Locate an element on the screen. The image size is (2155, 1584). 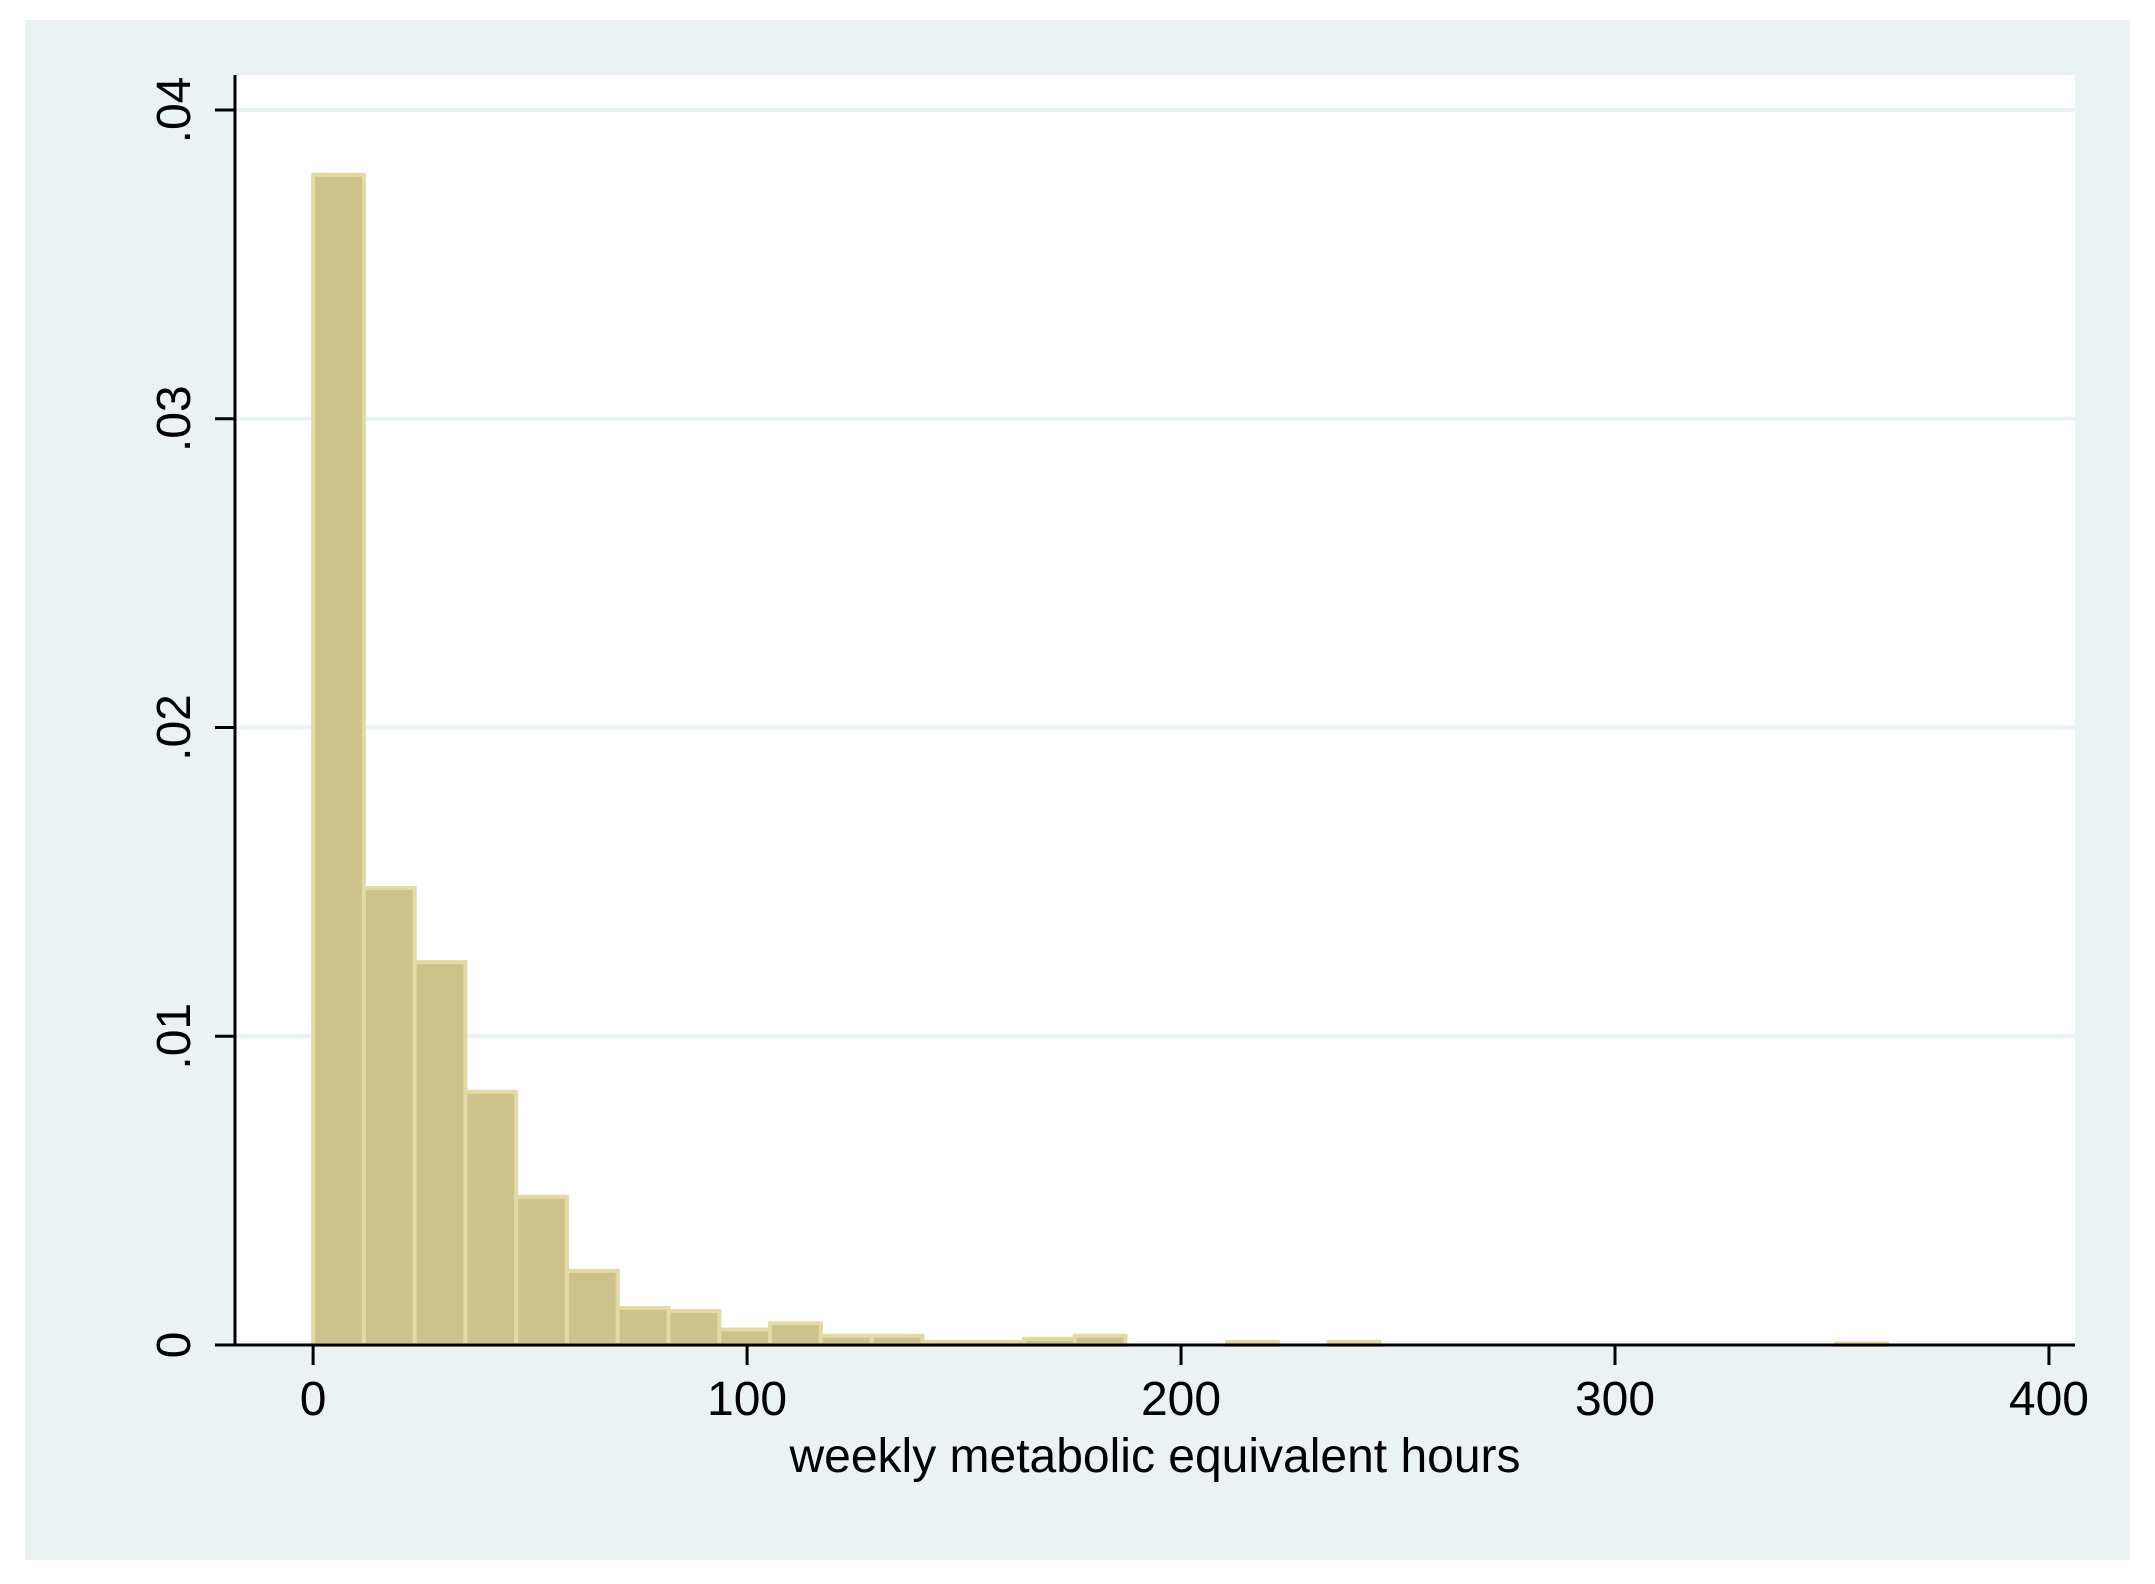
x-tick-label: 400 is located at coordinates (2049, 1399).